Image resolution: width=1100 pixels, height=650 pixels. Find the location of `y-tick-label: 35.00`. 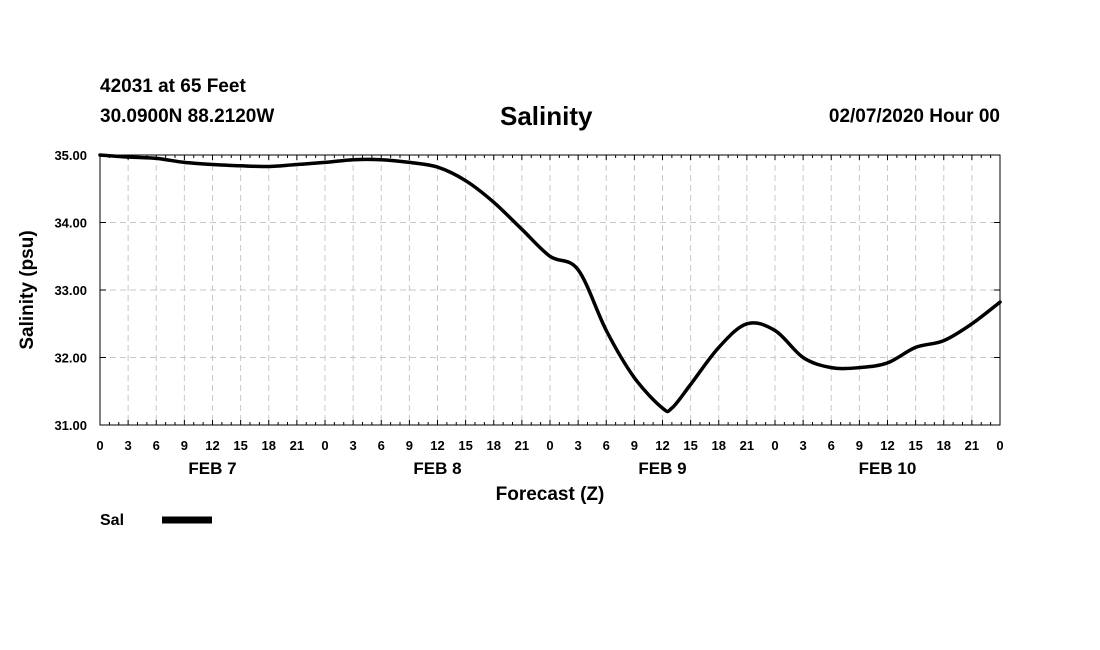

y-tick-label: 35.00 is located at coordinates (70, 155).